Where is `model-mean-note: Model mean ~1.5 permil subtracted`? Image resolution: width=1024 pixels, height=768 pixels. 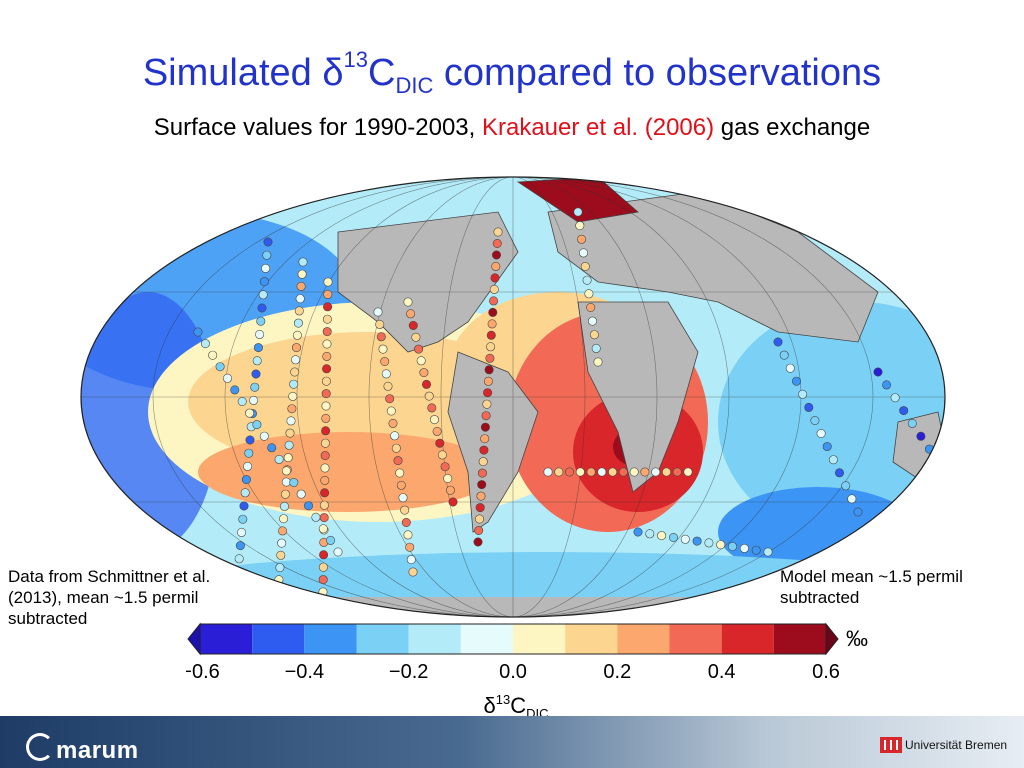
model-mean-note: Model mean ~1.5 permil subtracted is located at coordinates (871, 587).